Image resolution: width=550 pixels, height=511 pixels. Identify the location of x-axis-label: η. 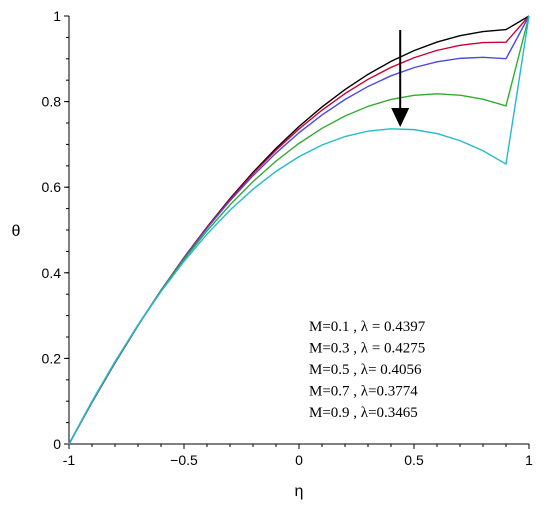
(299, 491).